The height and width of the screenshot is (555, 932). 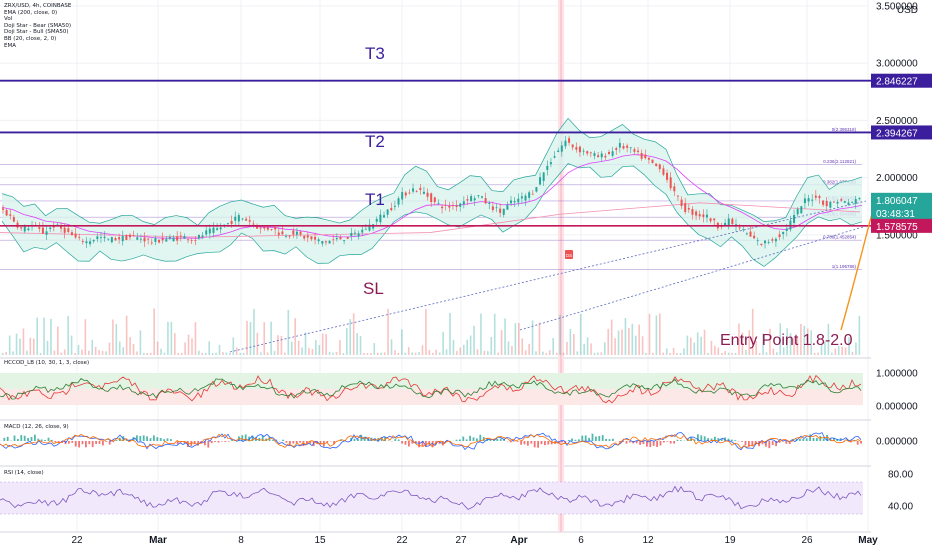 I want to click on legend-doji-bear: Doji Star - Bear (SMA50), so click(x=37, y=26).